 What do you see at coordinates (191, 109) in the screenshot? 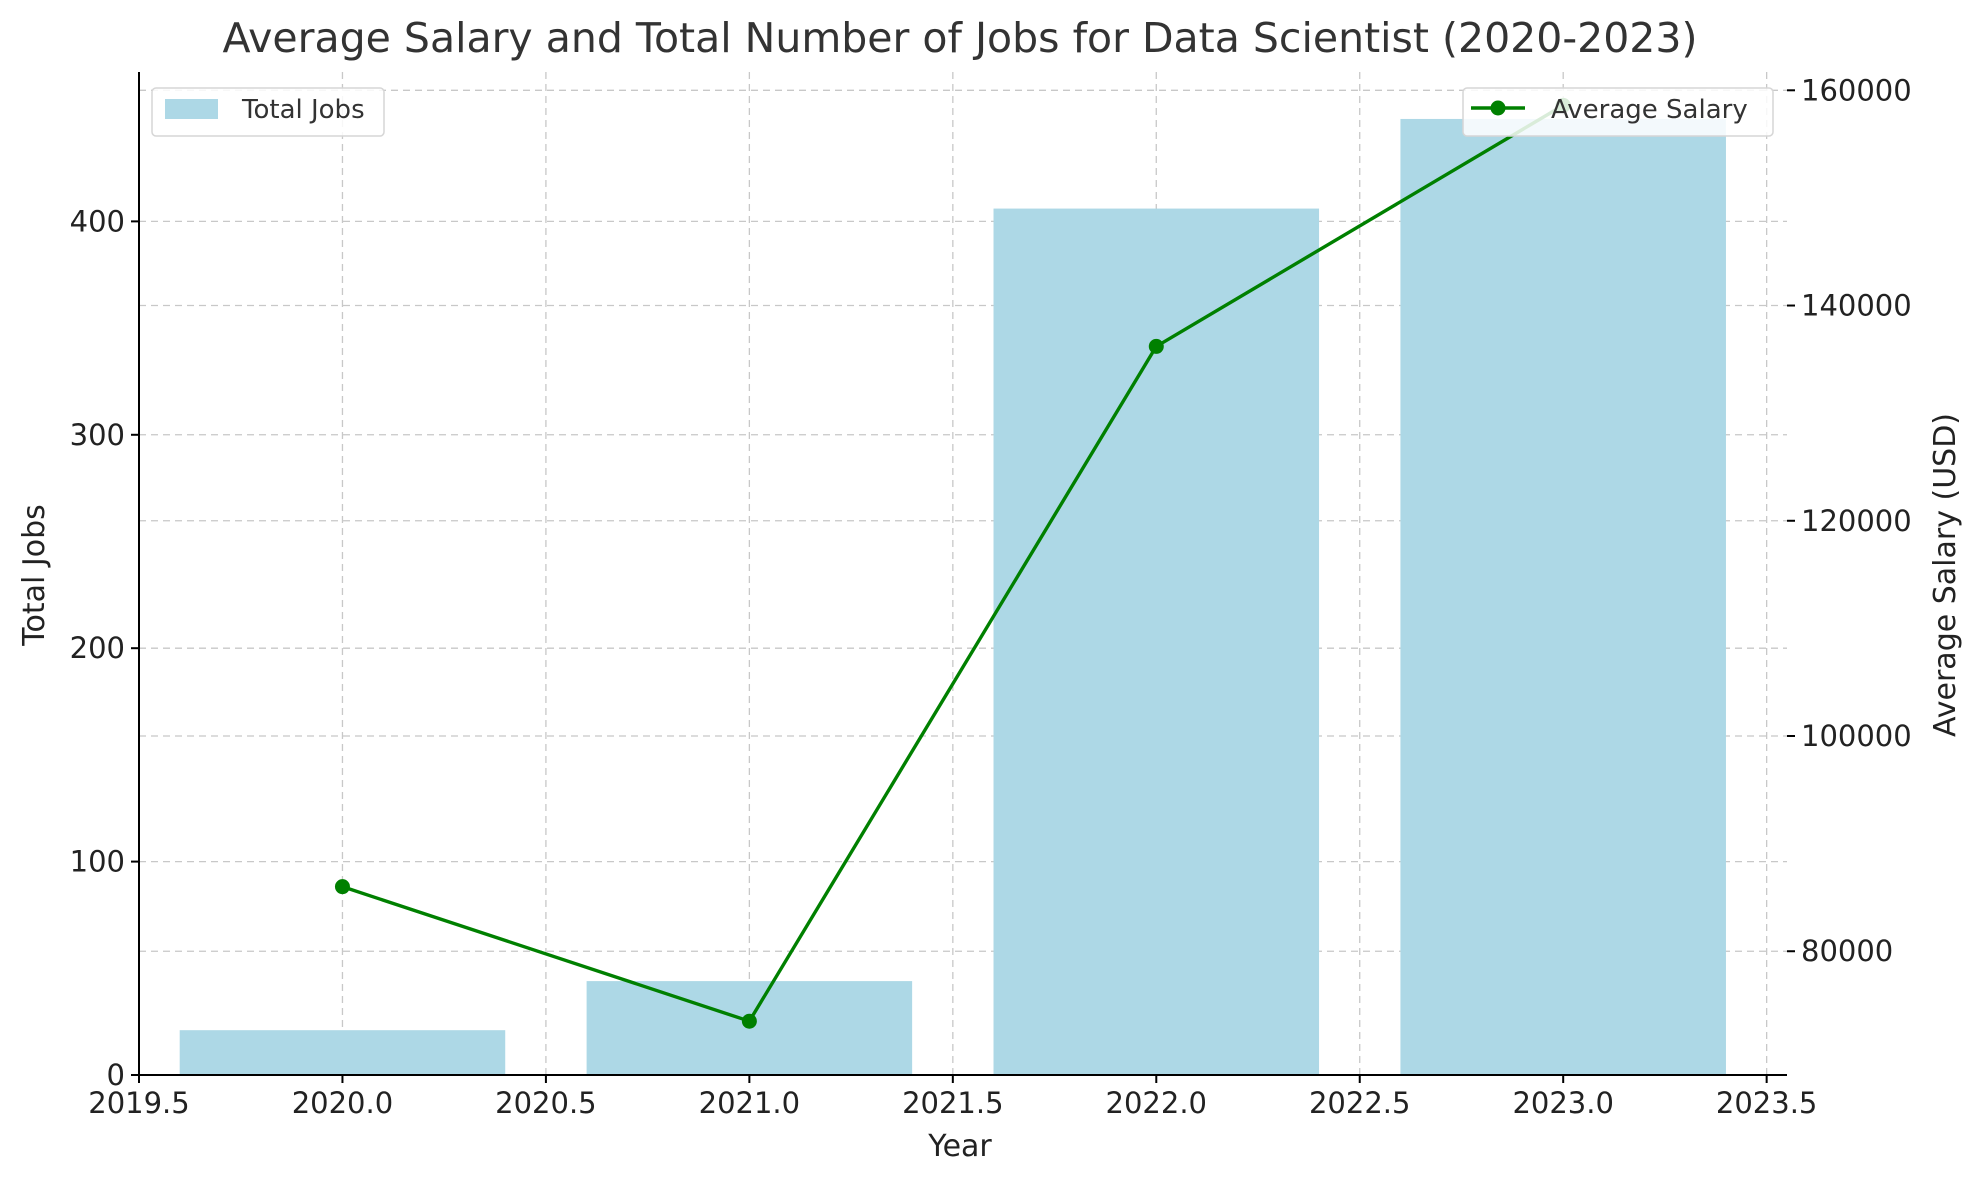
I see `legend-swatch-total-jobs` at bounding box center [191, 109].